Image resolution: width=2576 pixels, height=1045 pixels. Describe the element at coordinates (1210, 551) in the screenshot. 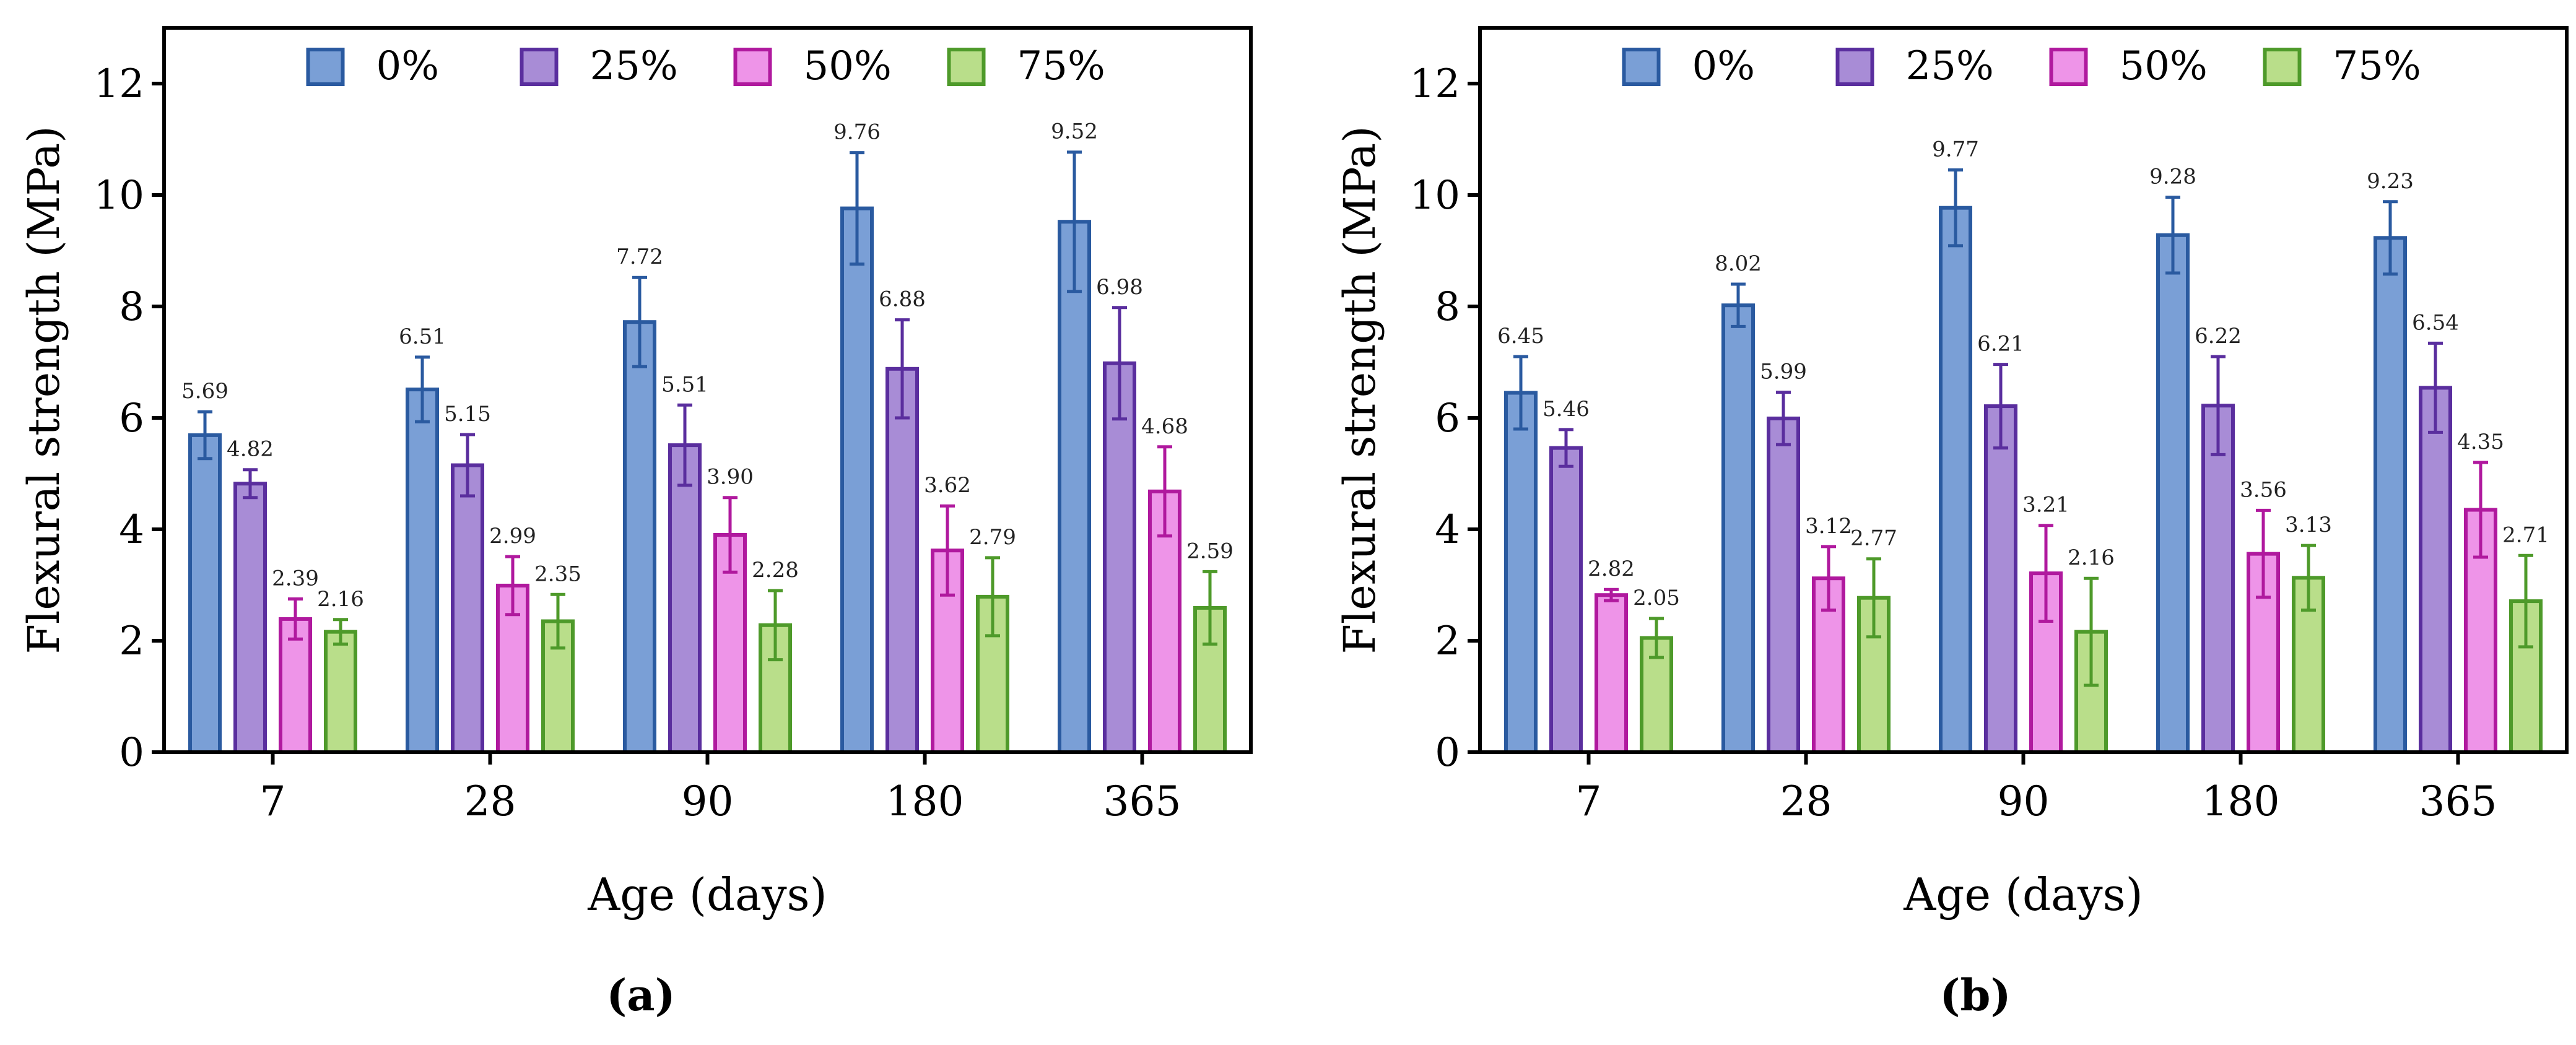

I see `data-label: 2.59` at that location.